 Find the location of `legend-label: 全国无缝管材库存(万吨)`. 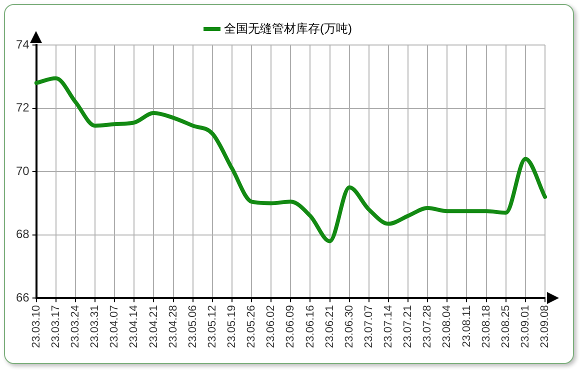

legend-label: 全国无缝管材库存(万吨) is located at coordinates (288, 28).